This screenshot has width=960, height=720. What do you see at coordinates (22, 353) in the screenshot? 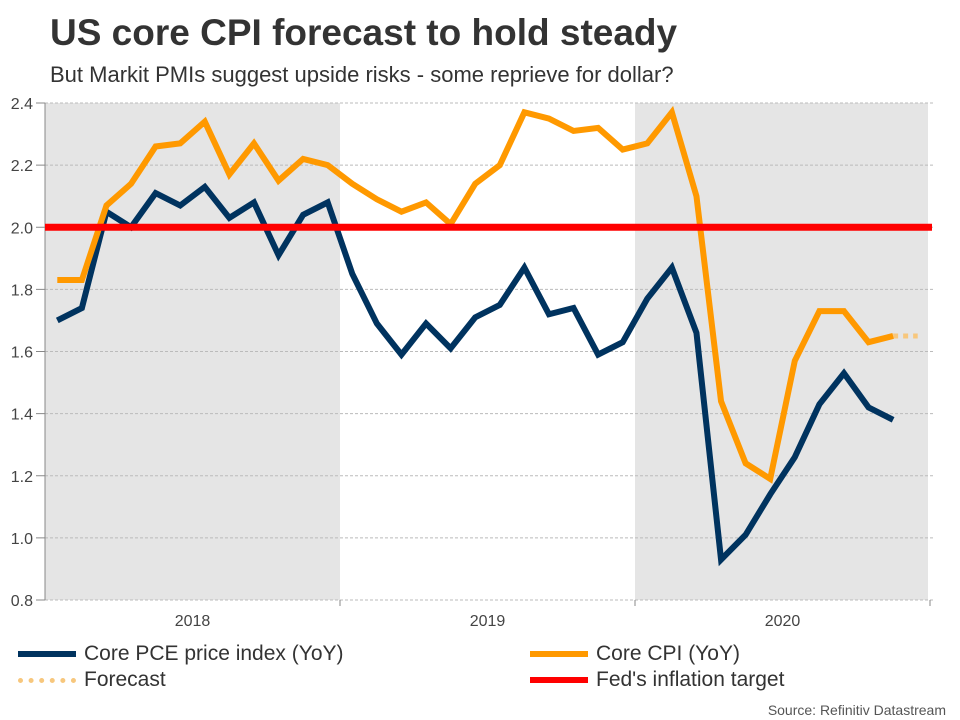
I see `y-tick-label: 1.6` at bounding box center [22, 353].